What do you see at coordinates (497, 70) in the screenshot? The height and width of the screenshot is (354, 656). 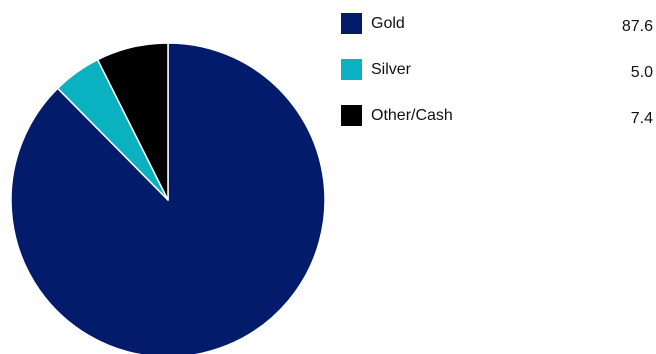 I see `legend-item-silver: Silver 5.0` at bounding box center [497, 70].